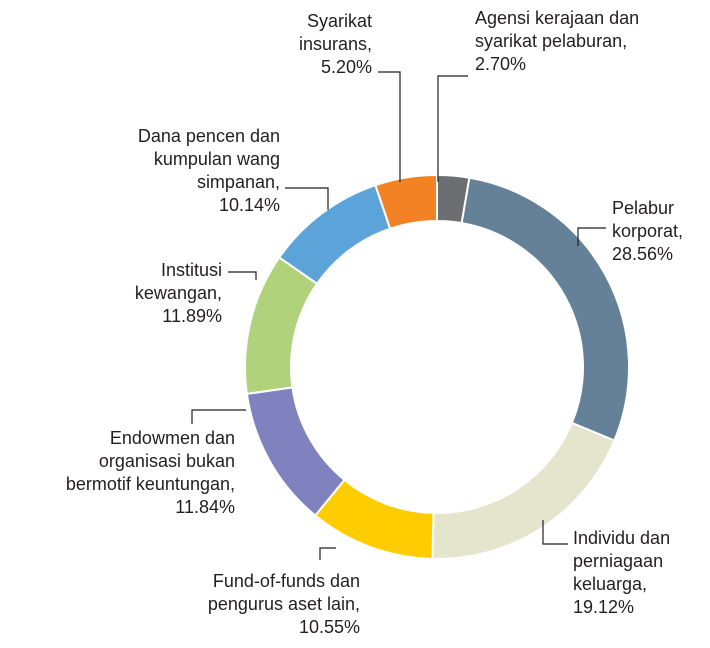 The image size is (710, 648). Describe the element at coordinates (604, 607) in the screenshot. I see `value-label: 19.12%` at that location.